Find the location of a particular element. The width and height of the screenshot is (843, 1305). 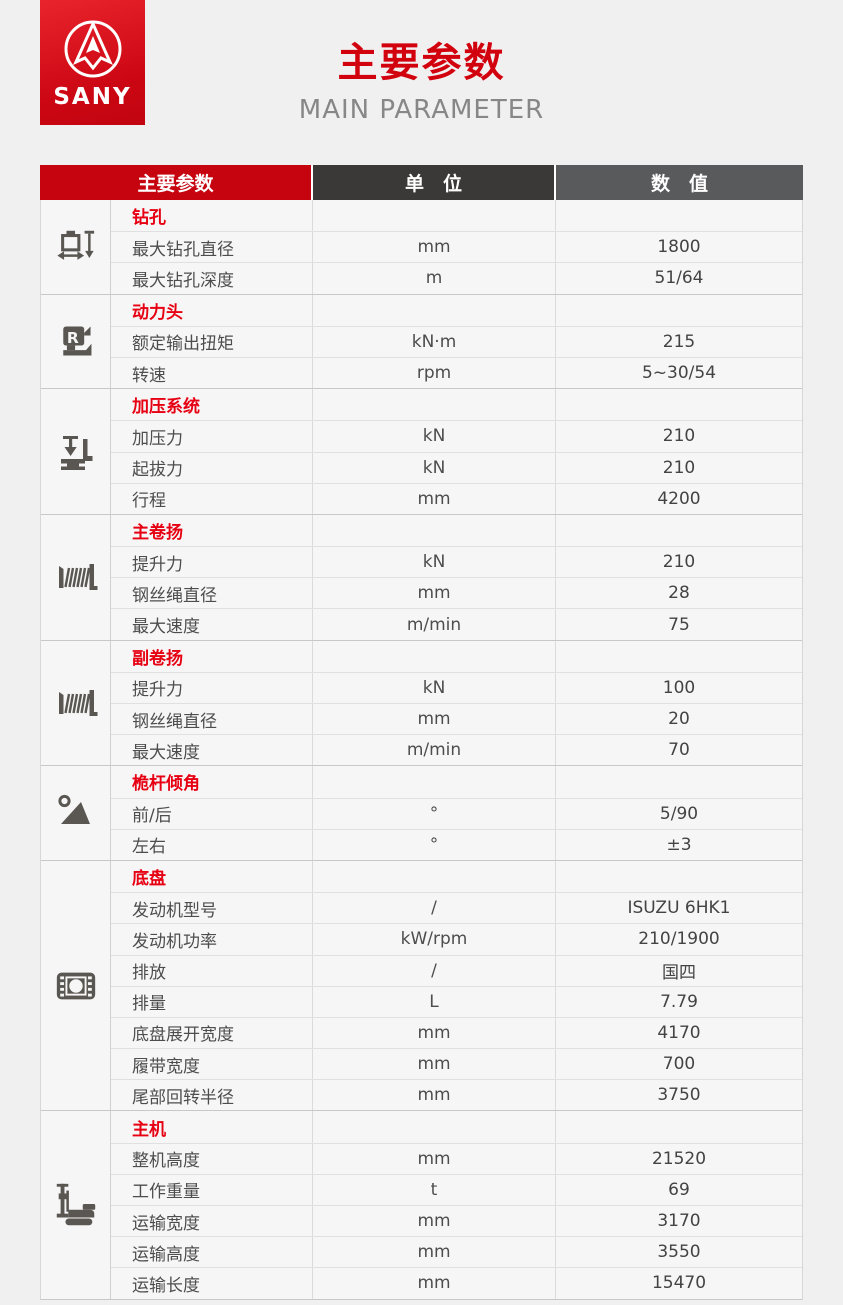

value-cell: 69 is located at coordinates (678, 1189).